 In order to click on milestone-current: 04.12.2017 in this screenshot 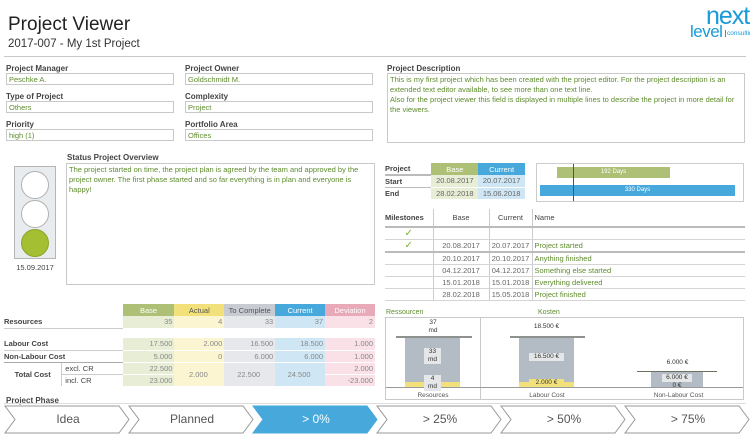, I will do `click(510, 270)`.